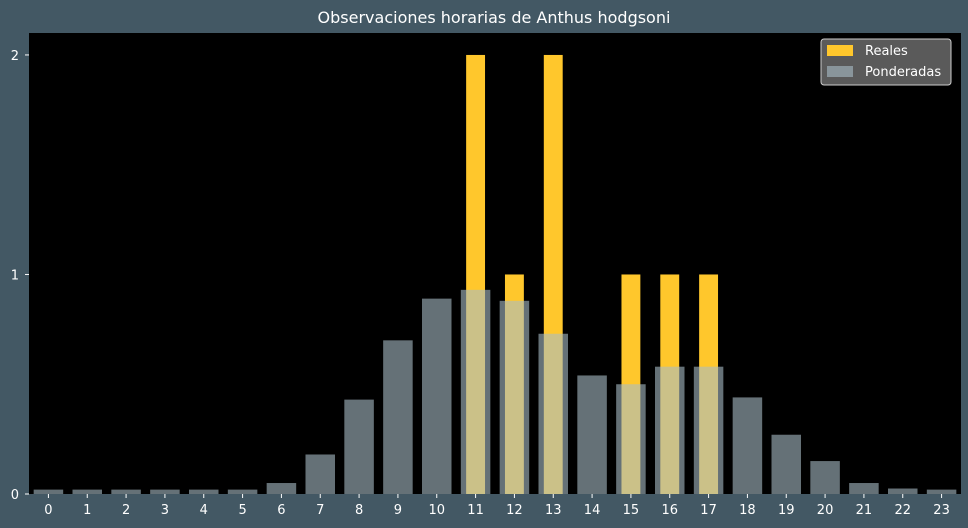 The image size is (968, 528). Describe the element at coordinates (669, 510) in the screenshot. I see `x-tick-label: 16` at that location.